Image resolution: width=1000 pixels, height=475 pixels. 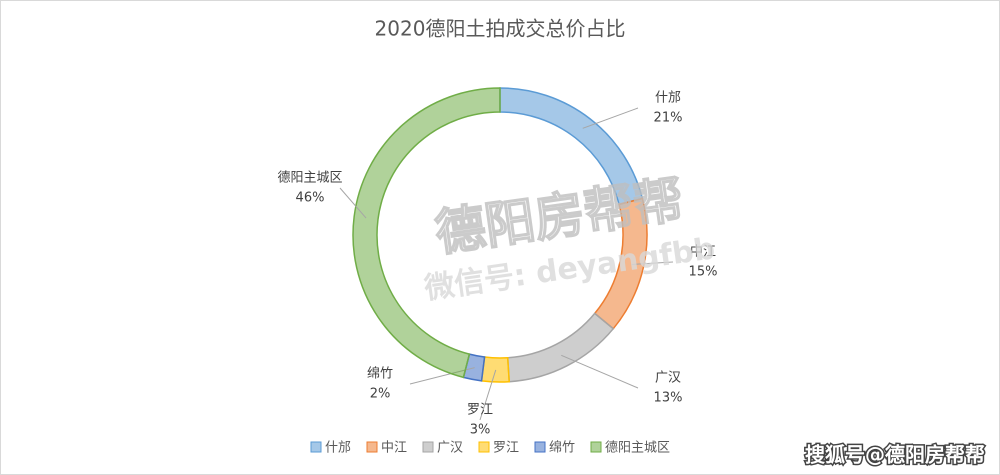 What do you see at coordinates (668, 98) in the screenshot?
I see `data-category-label: 什邡` at bounding box center [668, 98].